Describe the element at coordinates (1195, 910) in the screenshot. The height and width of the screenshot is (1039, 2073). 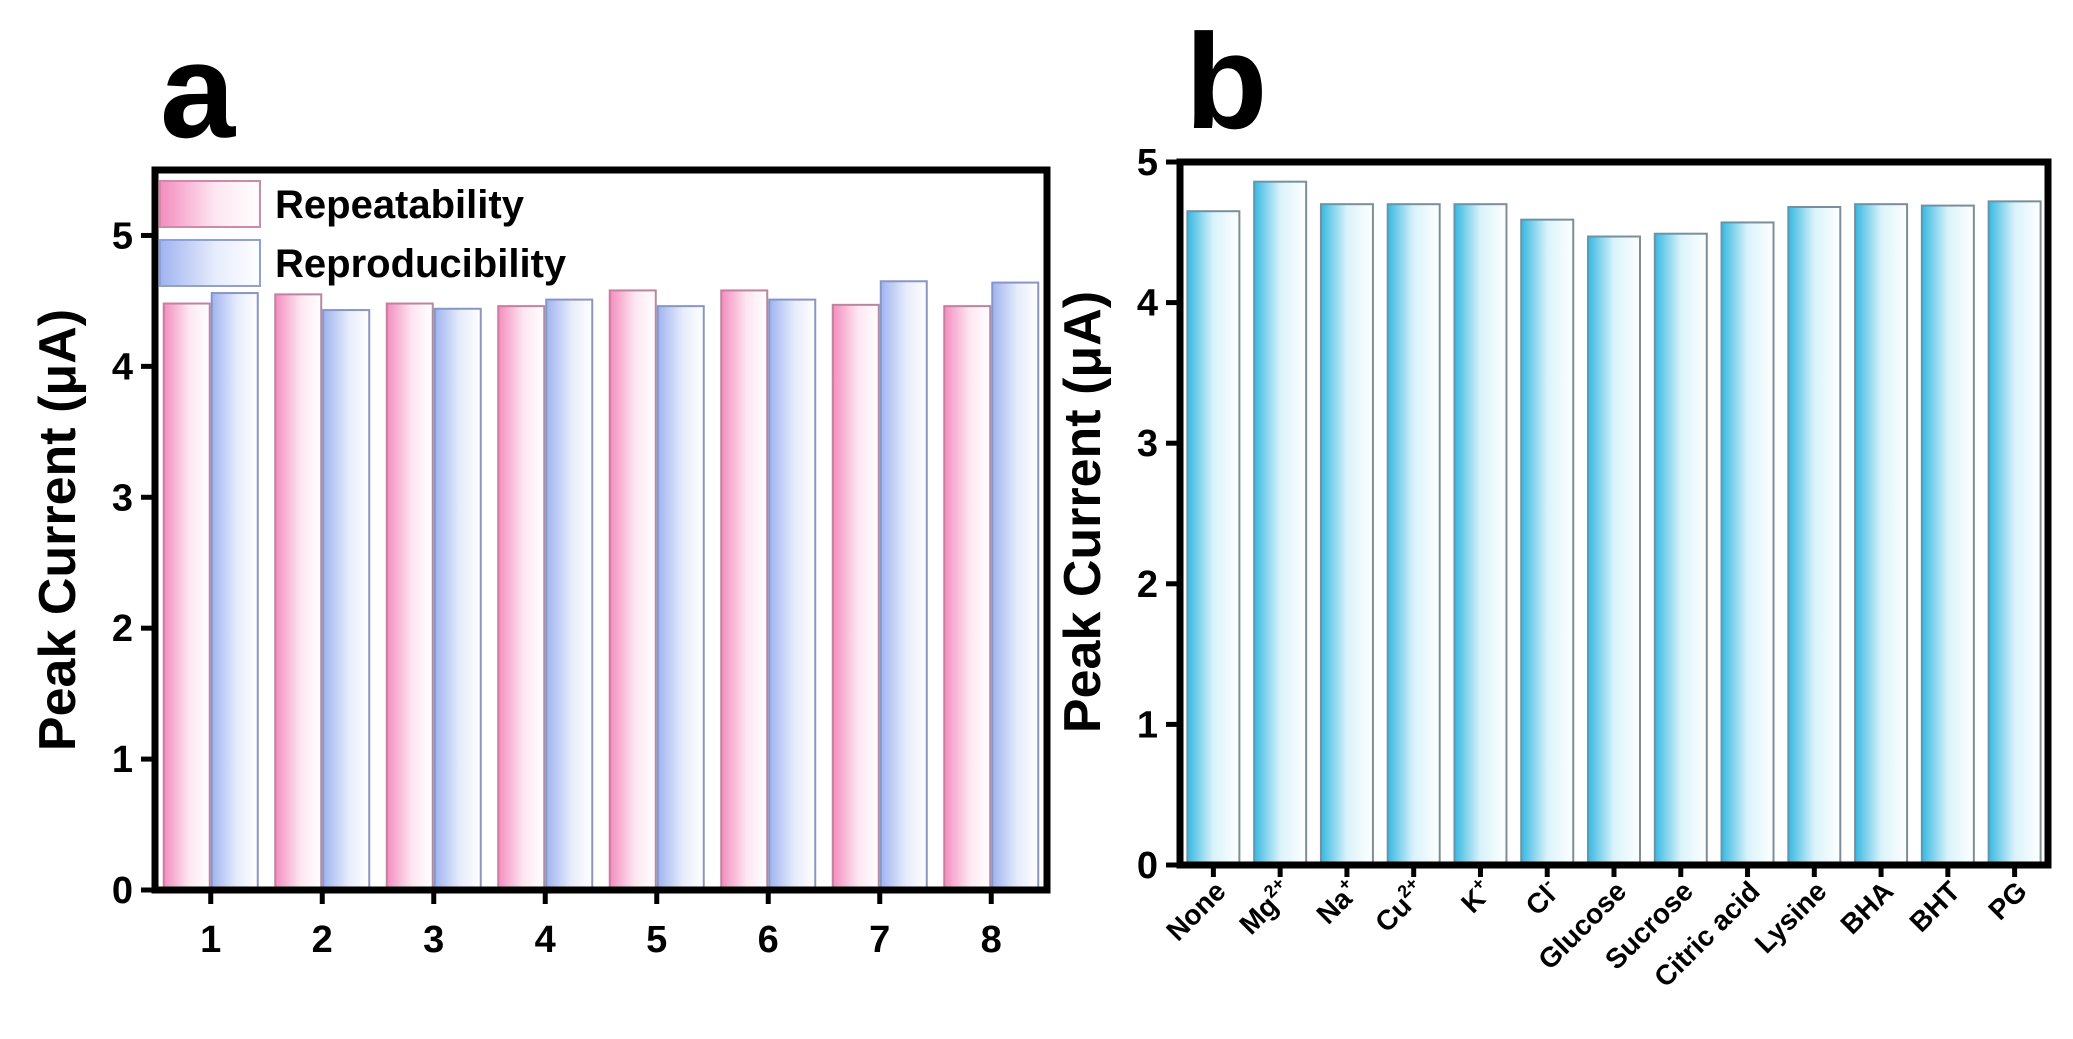
I see `x-tick-label: None` at that location.